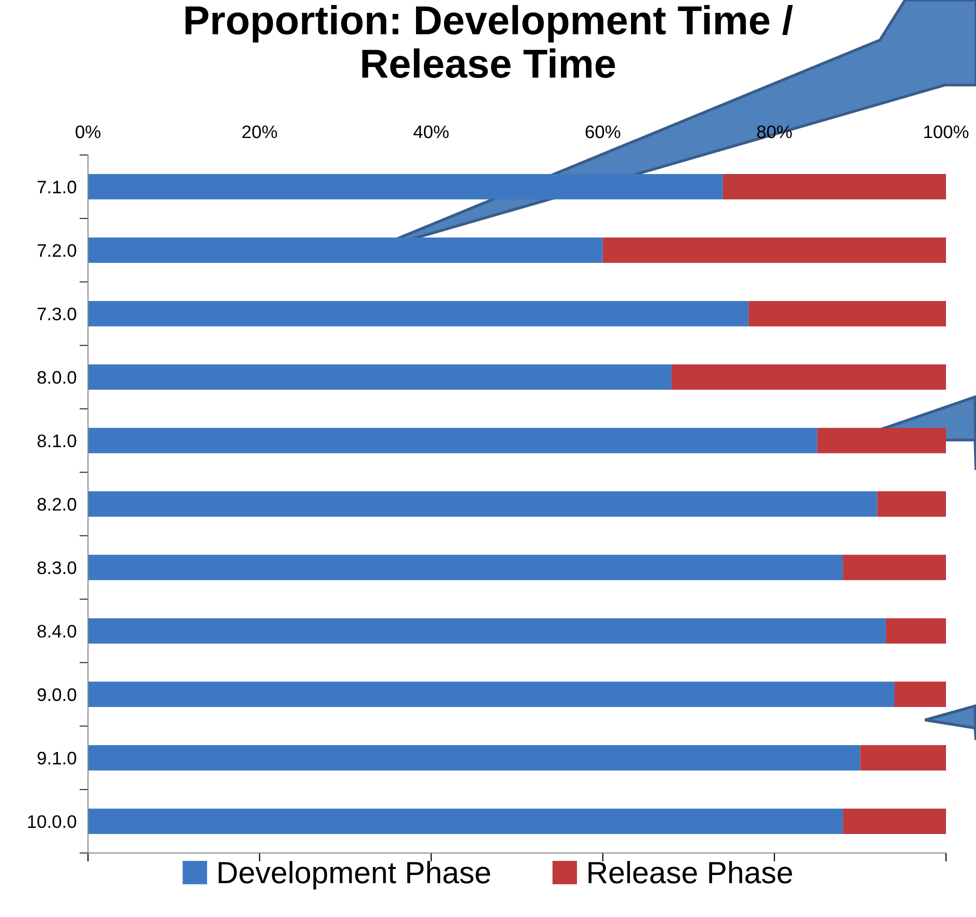  I want to click on y-tick-label: 8.1.0, so click(57, 441).